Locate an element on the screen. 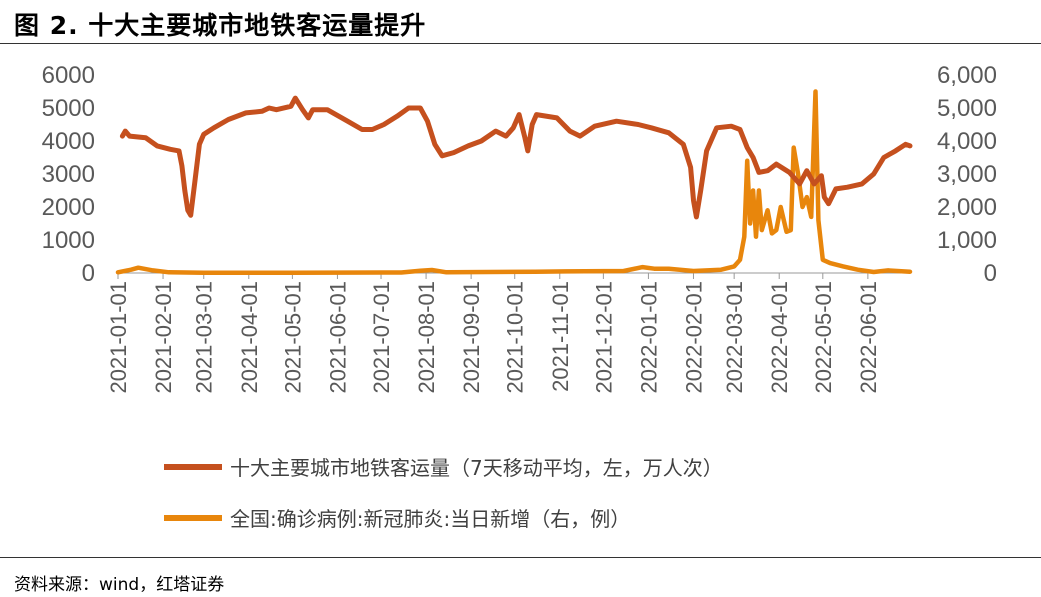 The image size is (1041, 597). left-tick-label: 3000 is located at coordinates (68, 174).